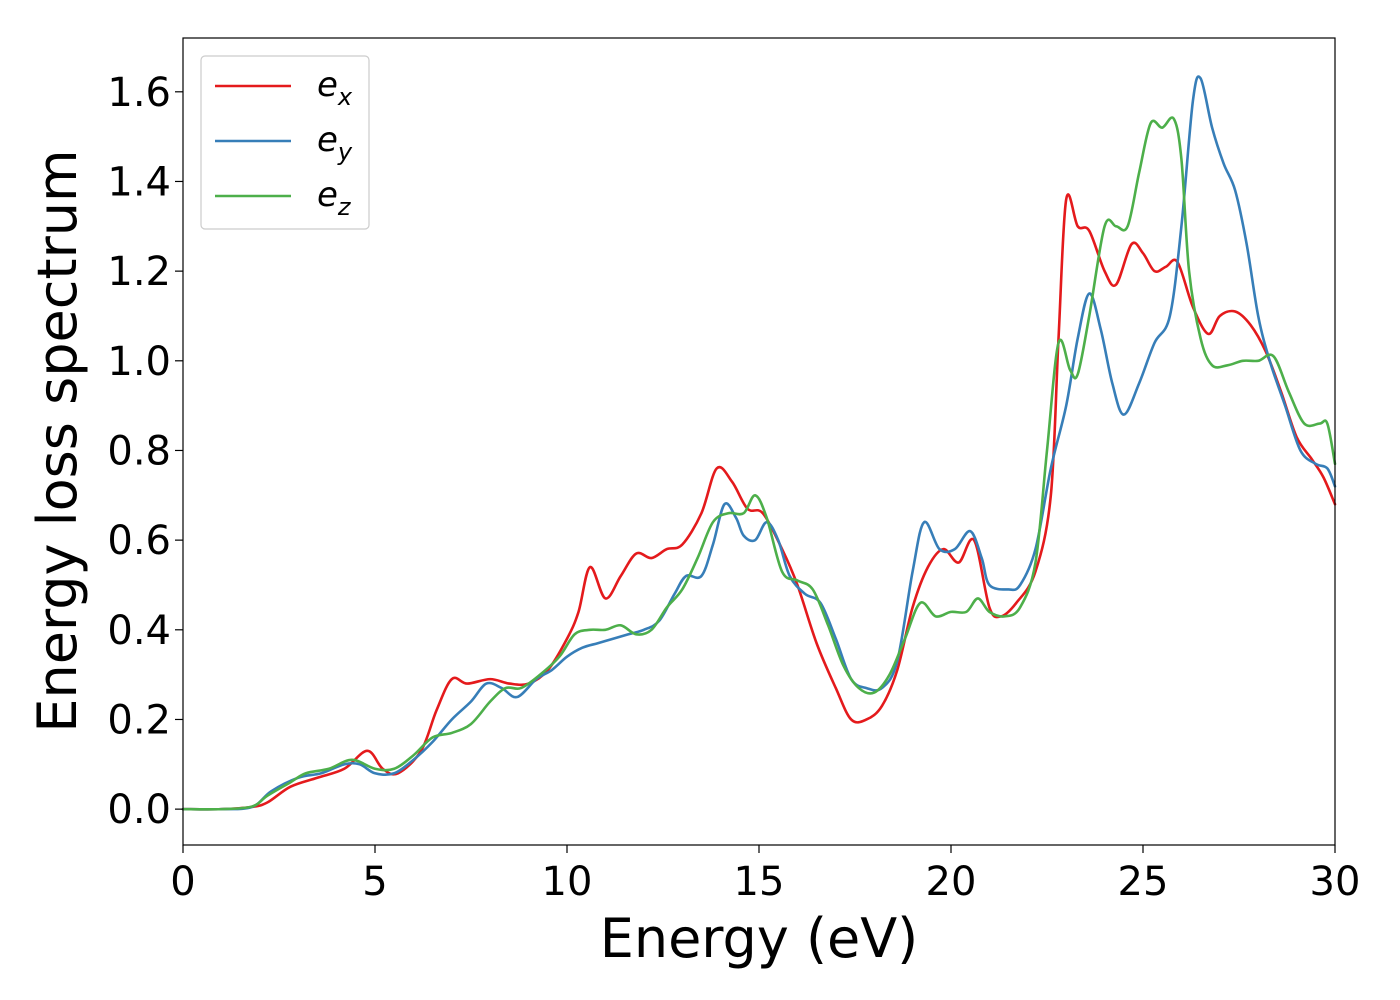 This screenshot has height=1000, width=1400. What do you see at coordinates (335, 88) in the screenshot?
I see `legend-label-x: ex` at bounding box center [335, 88].